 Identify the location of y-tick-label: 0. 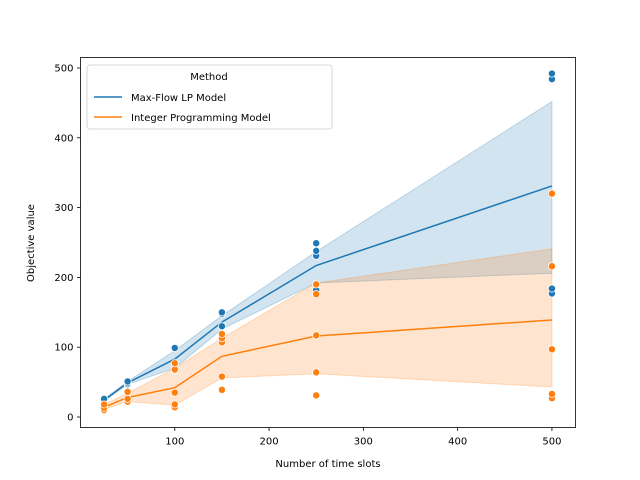
(70, 418).